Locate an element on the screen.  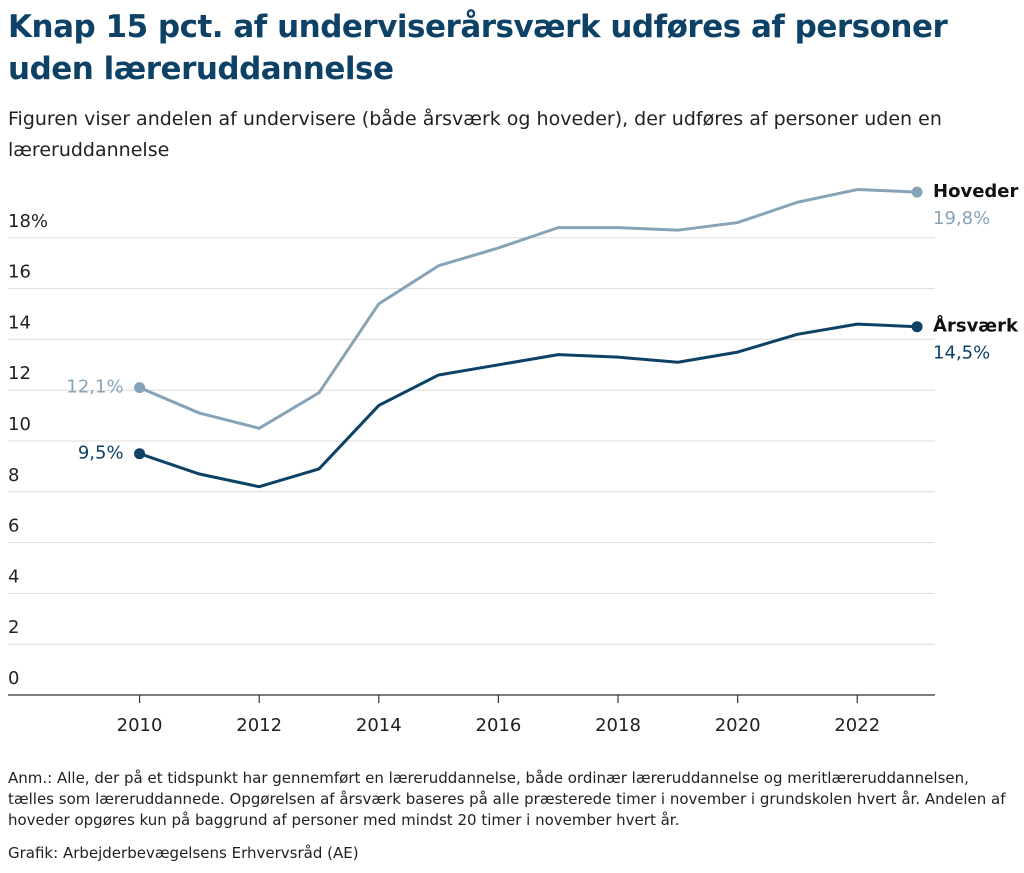
x-tick-label: 2014 is located at coordinates (379, 725).